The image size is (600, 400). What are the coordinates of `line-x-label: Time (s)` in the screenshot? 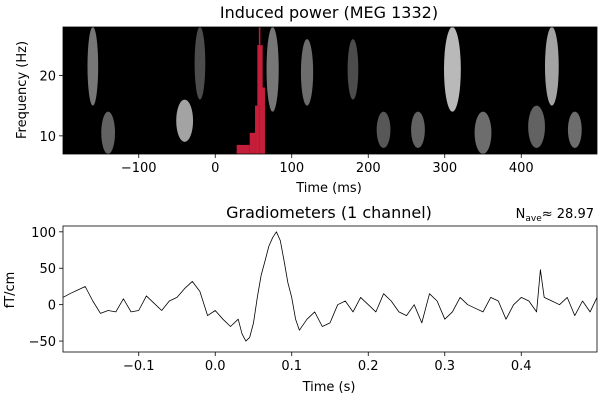 It's located at (329, 387).